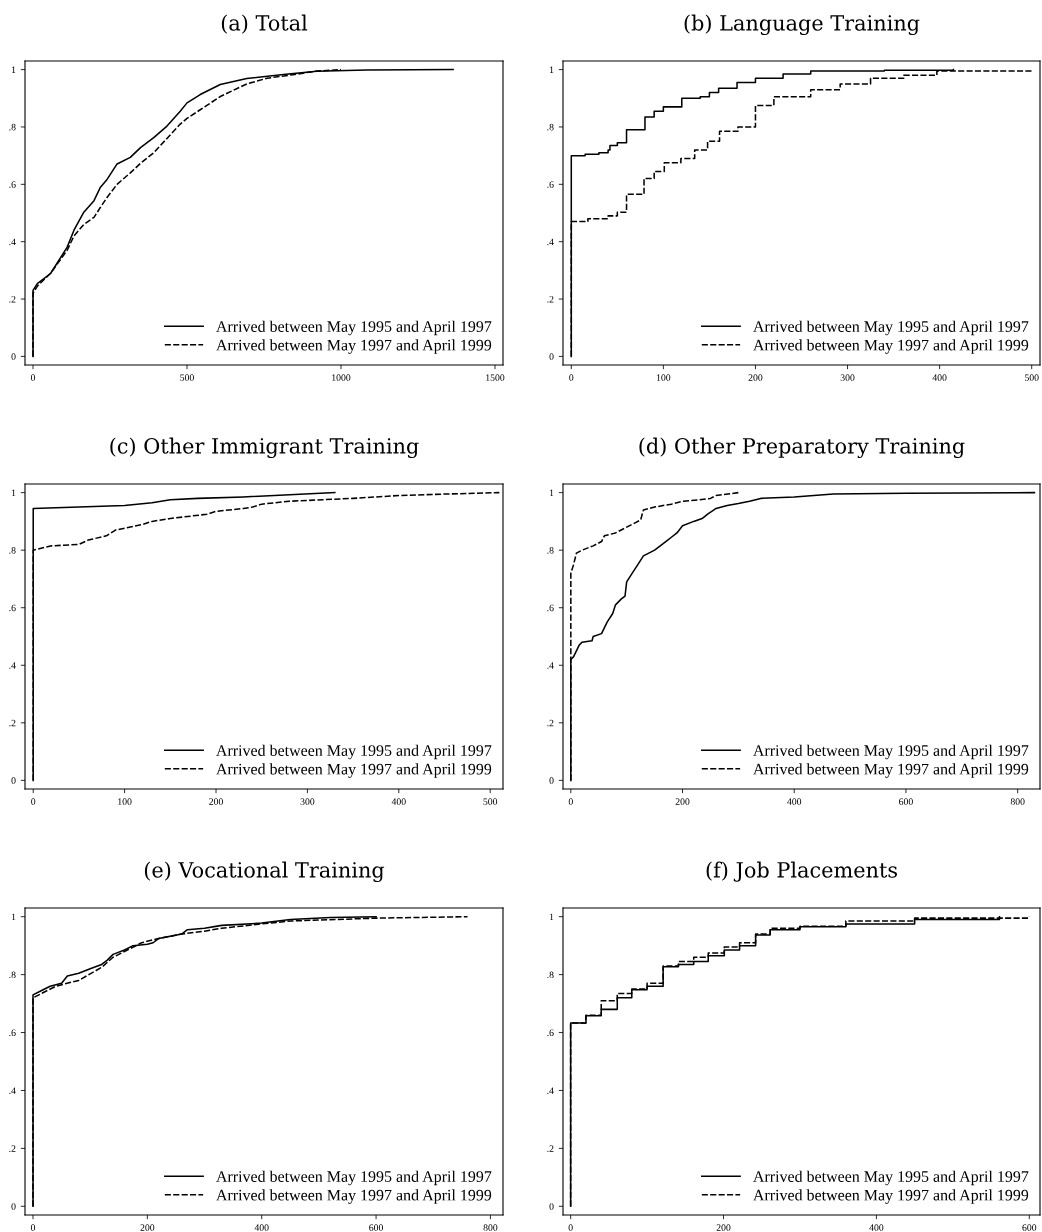 The height and width of the screenshot is (1232, 1042). What do you see at coordinates (801, 871) in the screenshot?
I see `chart-title: (f) Job Placements` at bounding box center [801, 871].